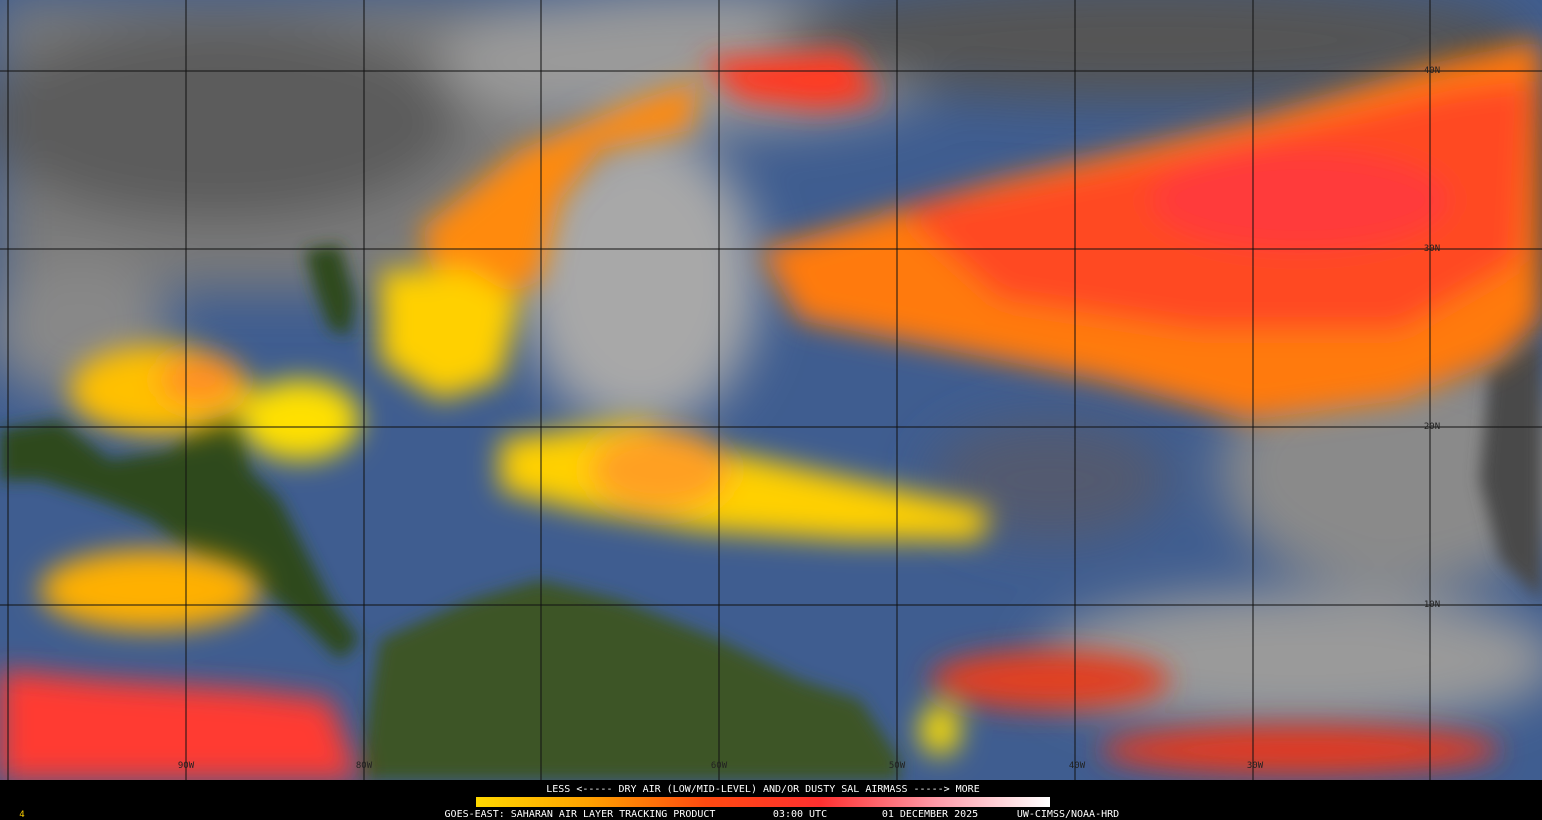 The height and width of the screenshot is (820, 1542). What do you see at coordinates (364, 766) in the screenshot?
I see `lon-label: 80W` at bounding box center [364, 766].